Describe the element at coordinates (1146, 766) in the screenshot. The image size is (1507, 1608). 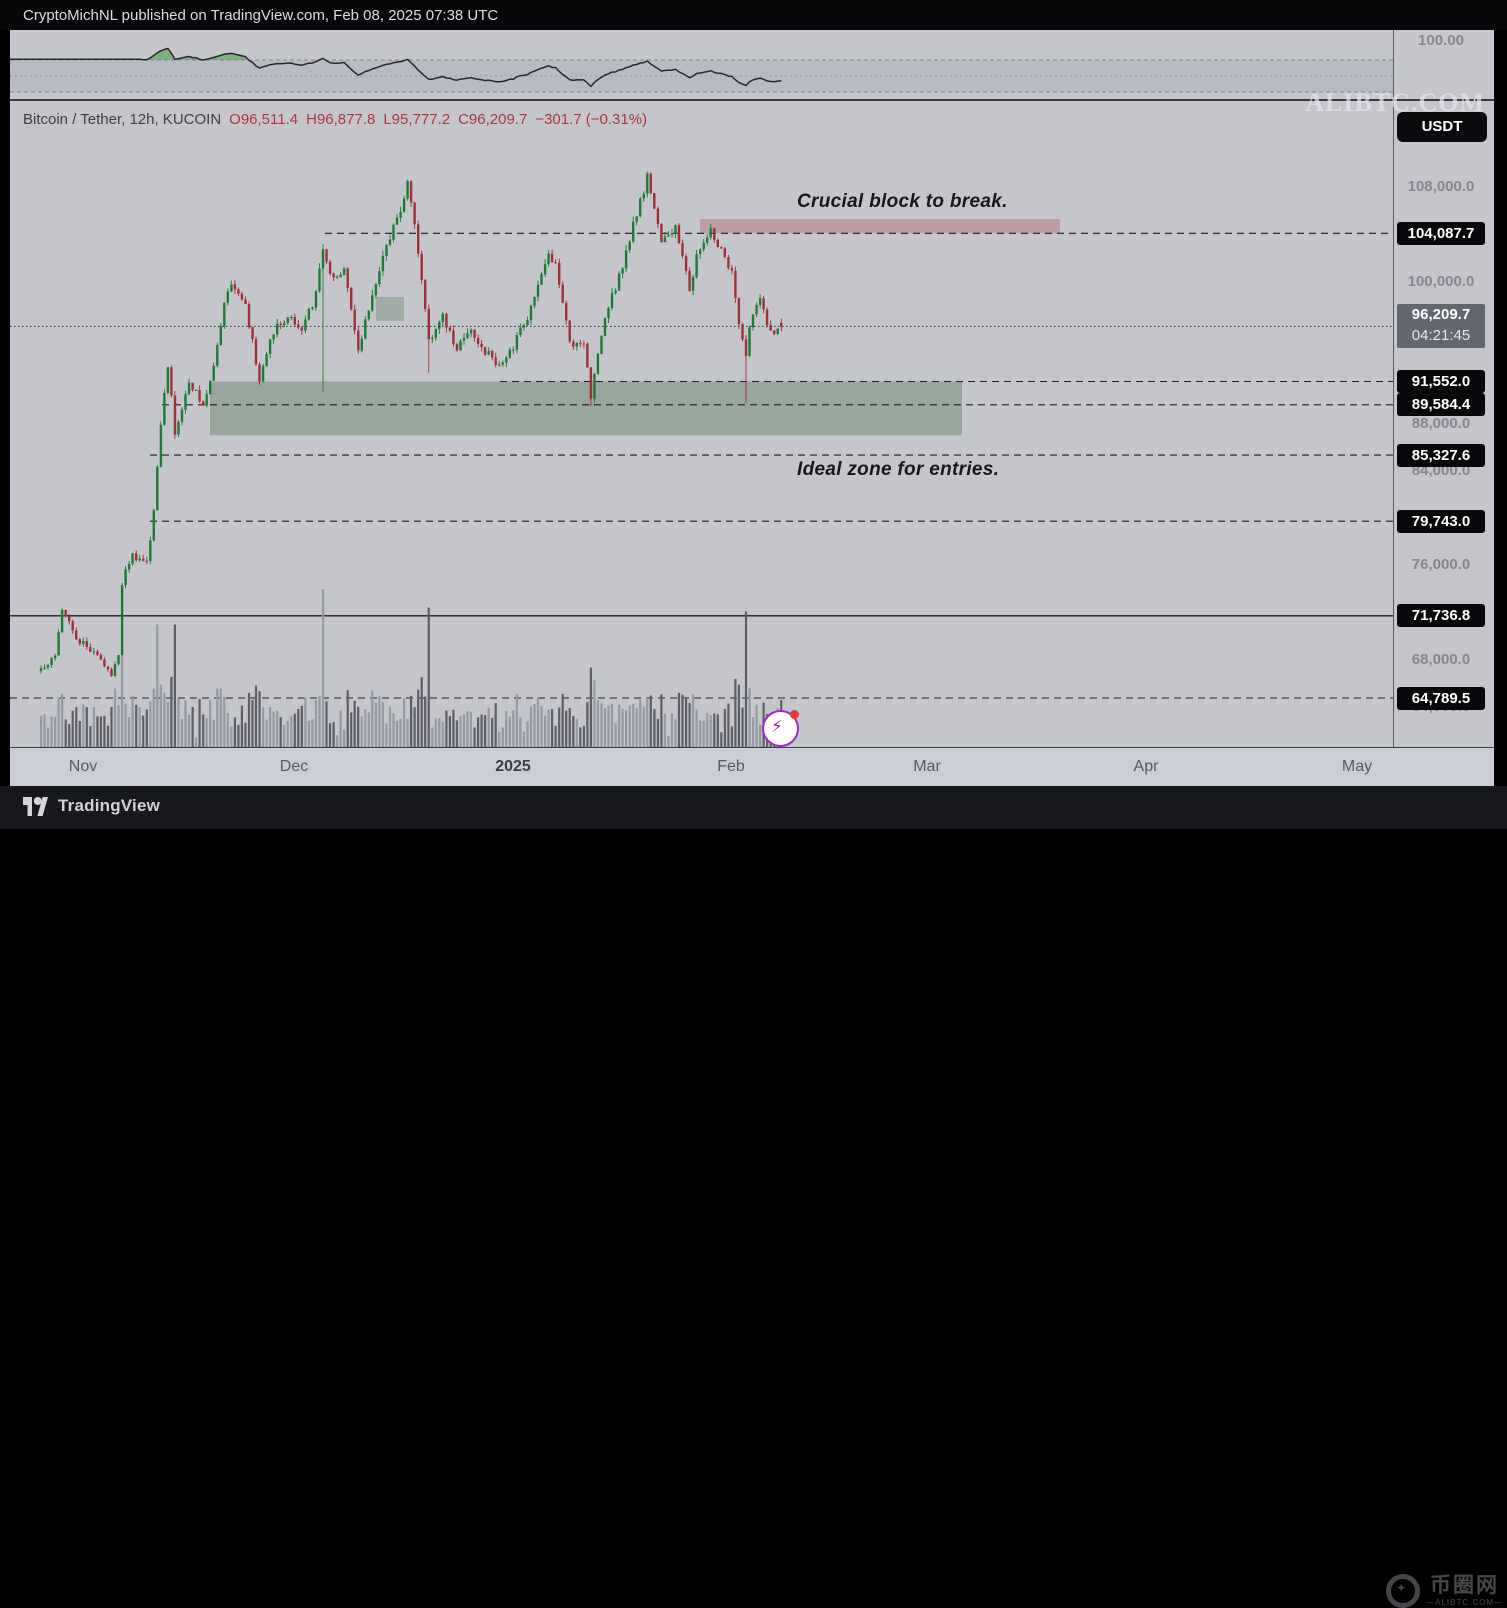
I see `time-axis-label-apr: Apr` at that location.